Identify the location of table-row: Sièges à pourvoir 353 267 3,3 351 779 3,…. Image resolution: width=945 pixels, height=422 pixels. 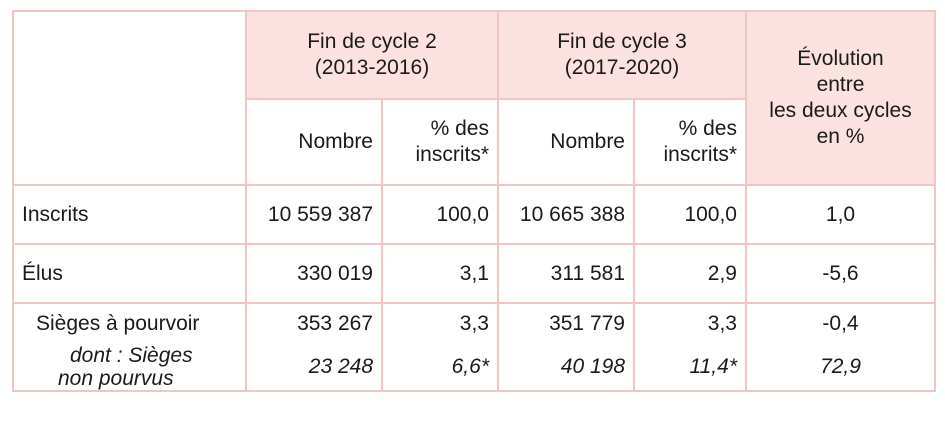
(474, 323).